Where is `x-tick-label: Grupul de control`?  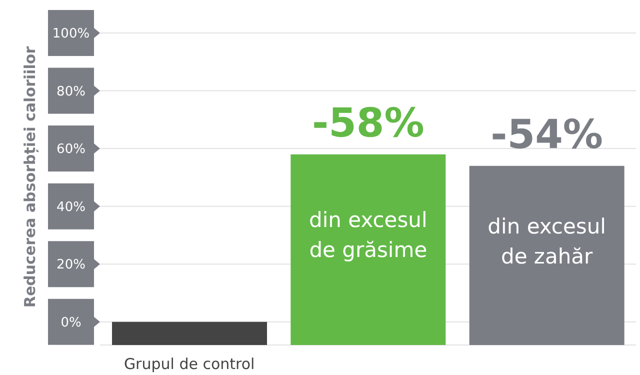
x-tick-label: Grupul de control is located at coordinates (189, 364).